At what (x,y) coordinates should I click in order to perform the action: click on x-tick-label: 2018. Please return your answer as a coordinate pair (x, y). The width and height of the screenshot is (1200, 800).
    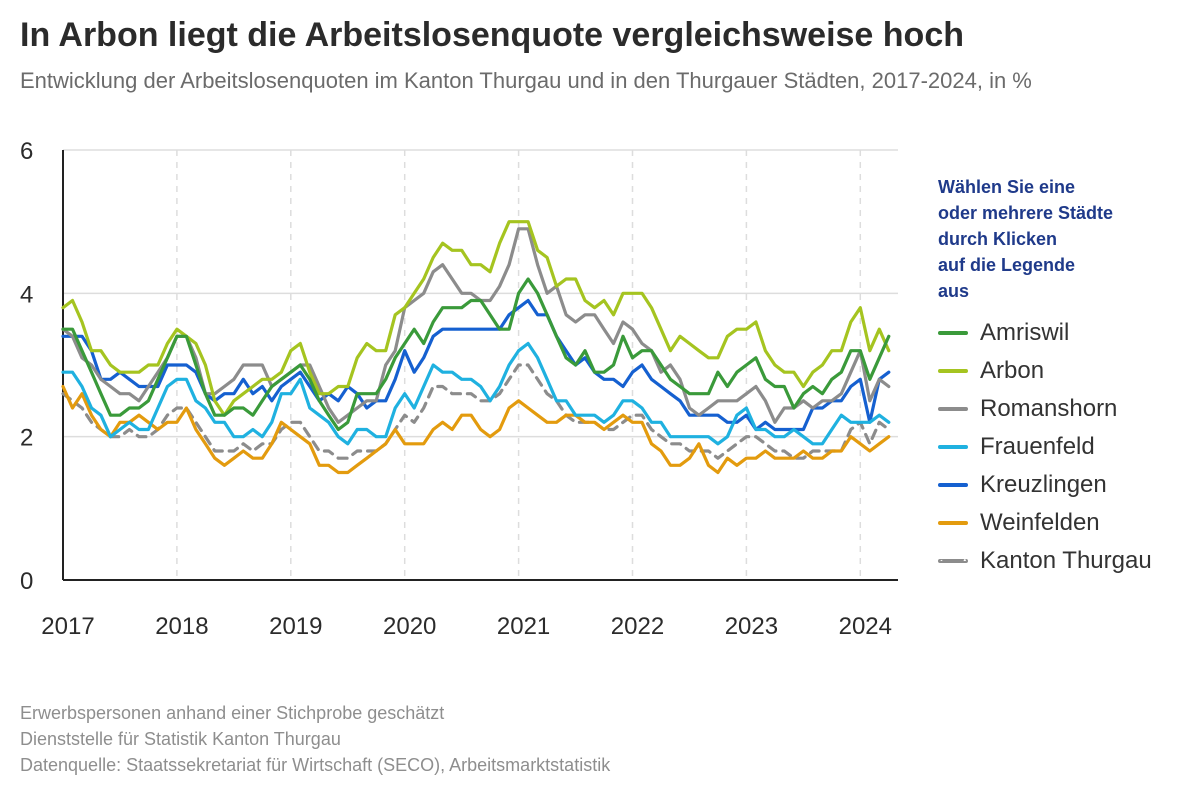
    Looking at the image, I should click on (181, 626).